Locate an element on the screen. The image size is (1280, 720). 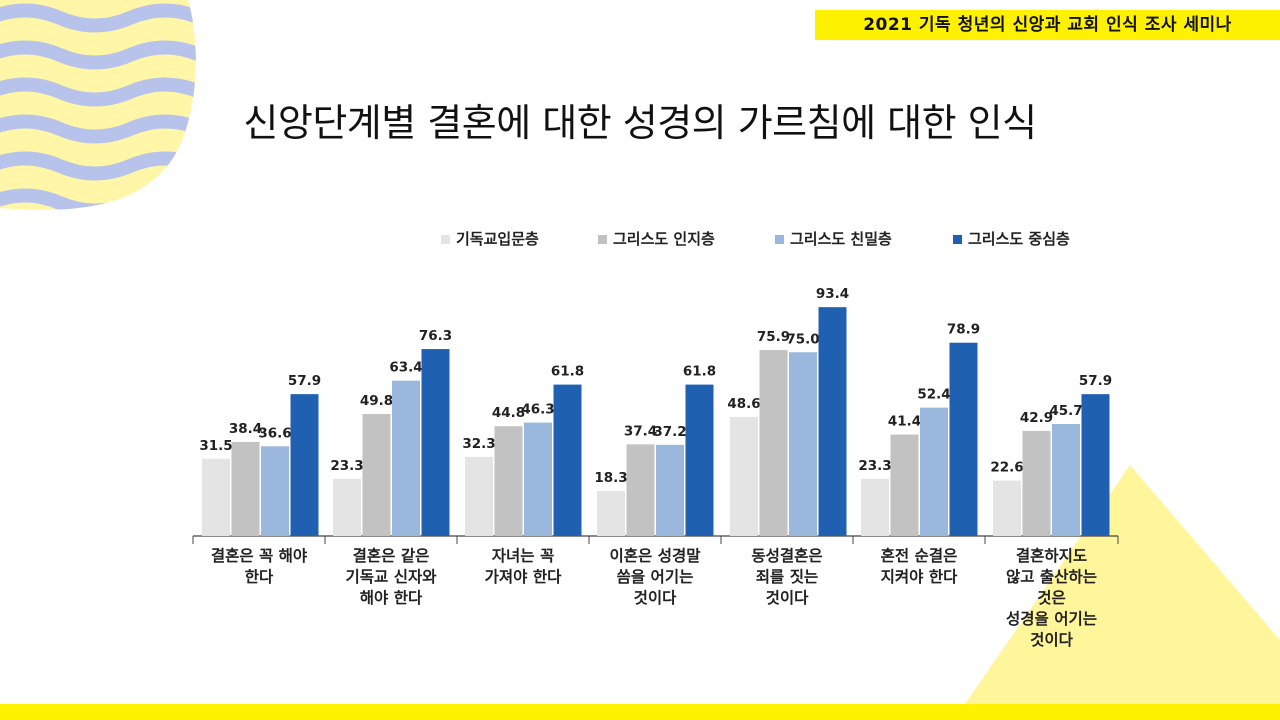
category-label-line: 결혼은 꼭 해야 is located at coordinates (259, 556).